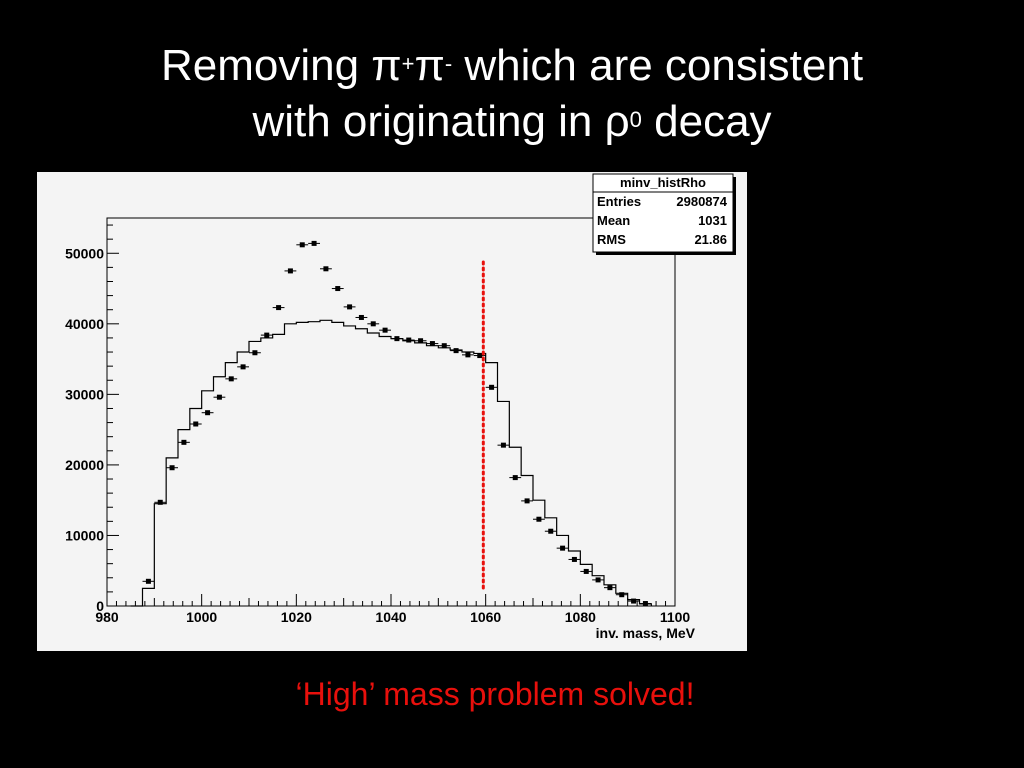 The image size is (1024, 768). Describe the element at coordinates (84, 253) in the screenshot. I see `y-tick-label: 50000` at that location.